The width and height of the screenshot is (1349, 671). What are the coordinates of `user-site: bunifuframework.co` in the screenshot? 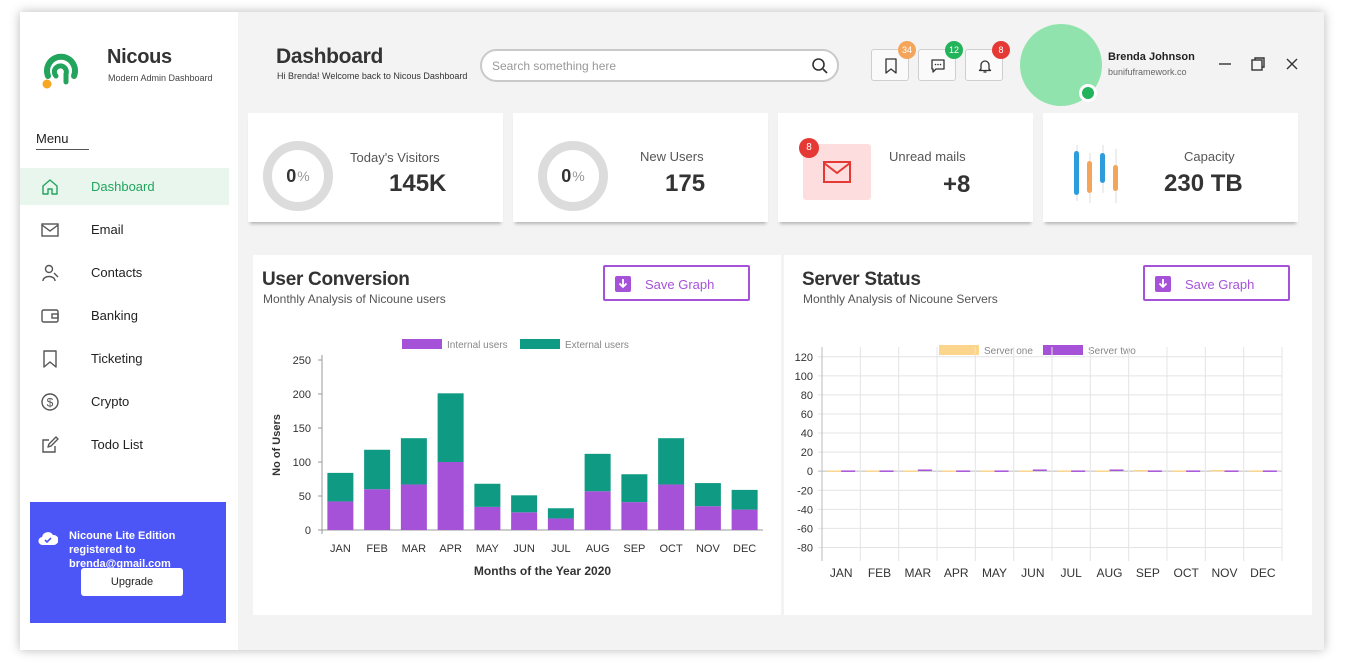 It's located at (1147, 72).